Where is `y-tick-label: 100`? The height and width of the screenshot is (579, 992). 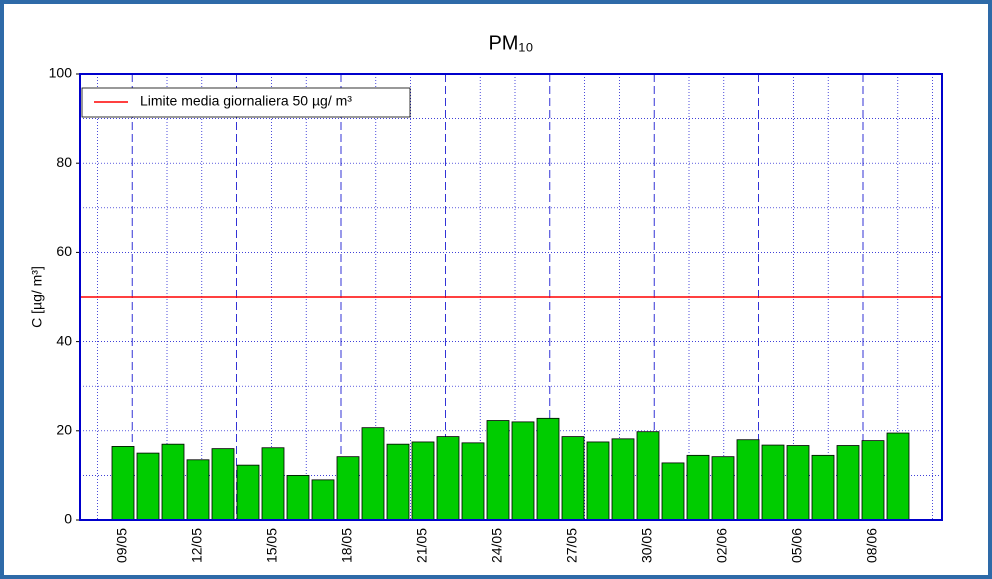 y-tick-label: 100 is located at coordinates (61, 73).